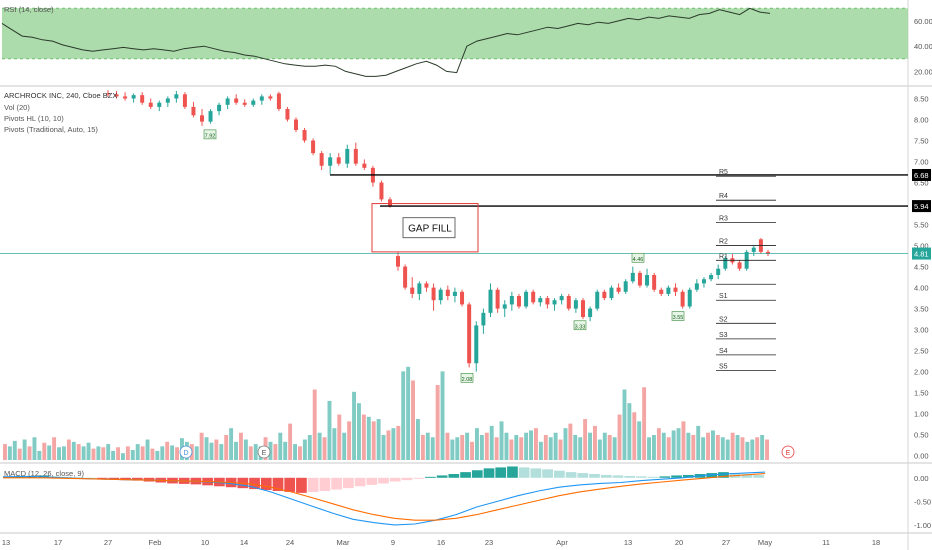  I want to click on x-axis-label: Mar, so click(343, 542).